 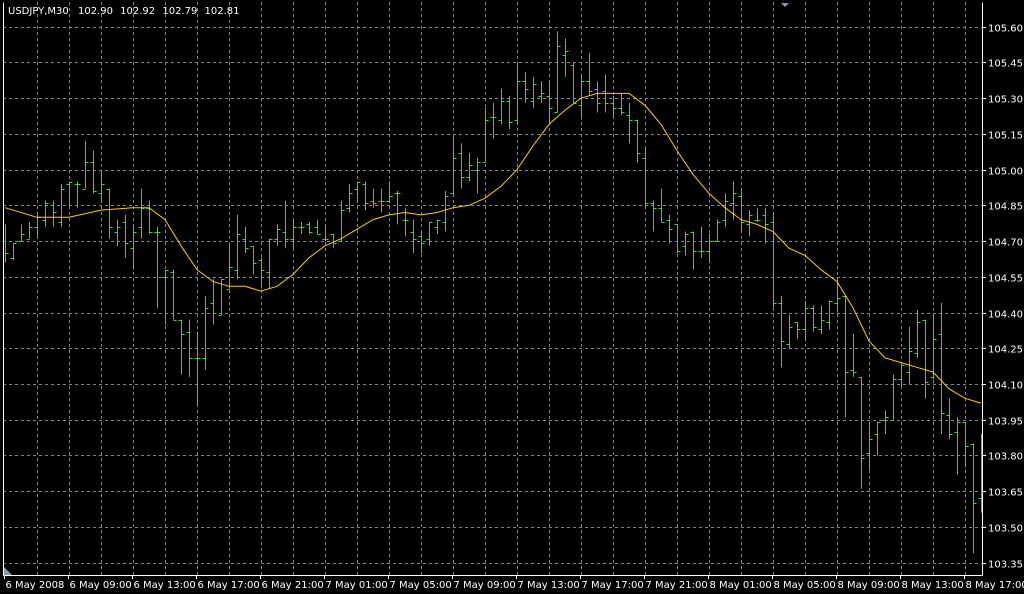 What do you see at coordinates (933, 585) in the screenshot?
I see `x-tick-label: 8 May 13:00` at bounding box center [933, 585].